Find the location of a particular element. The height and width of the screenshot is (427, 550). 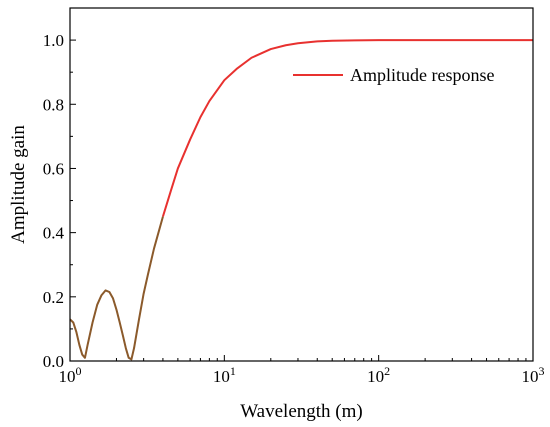

x-tick-label: 10² is located at coordinates (378, 375).